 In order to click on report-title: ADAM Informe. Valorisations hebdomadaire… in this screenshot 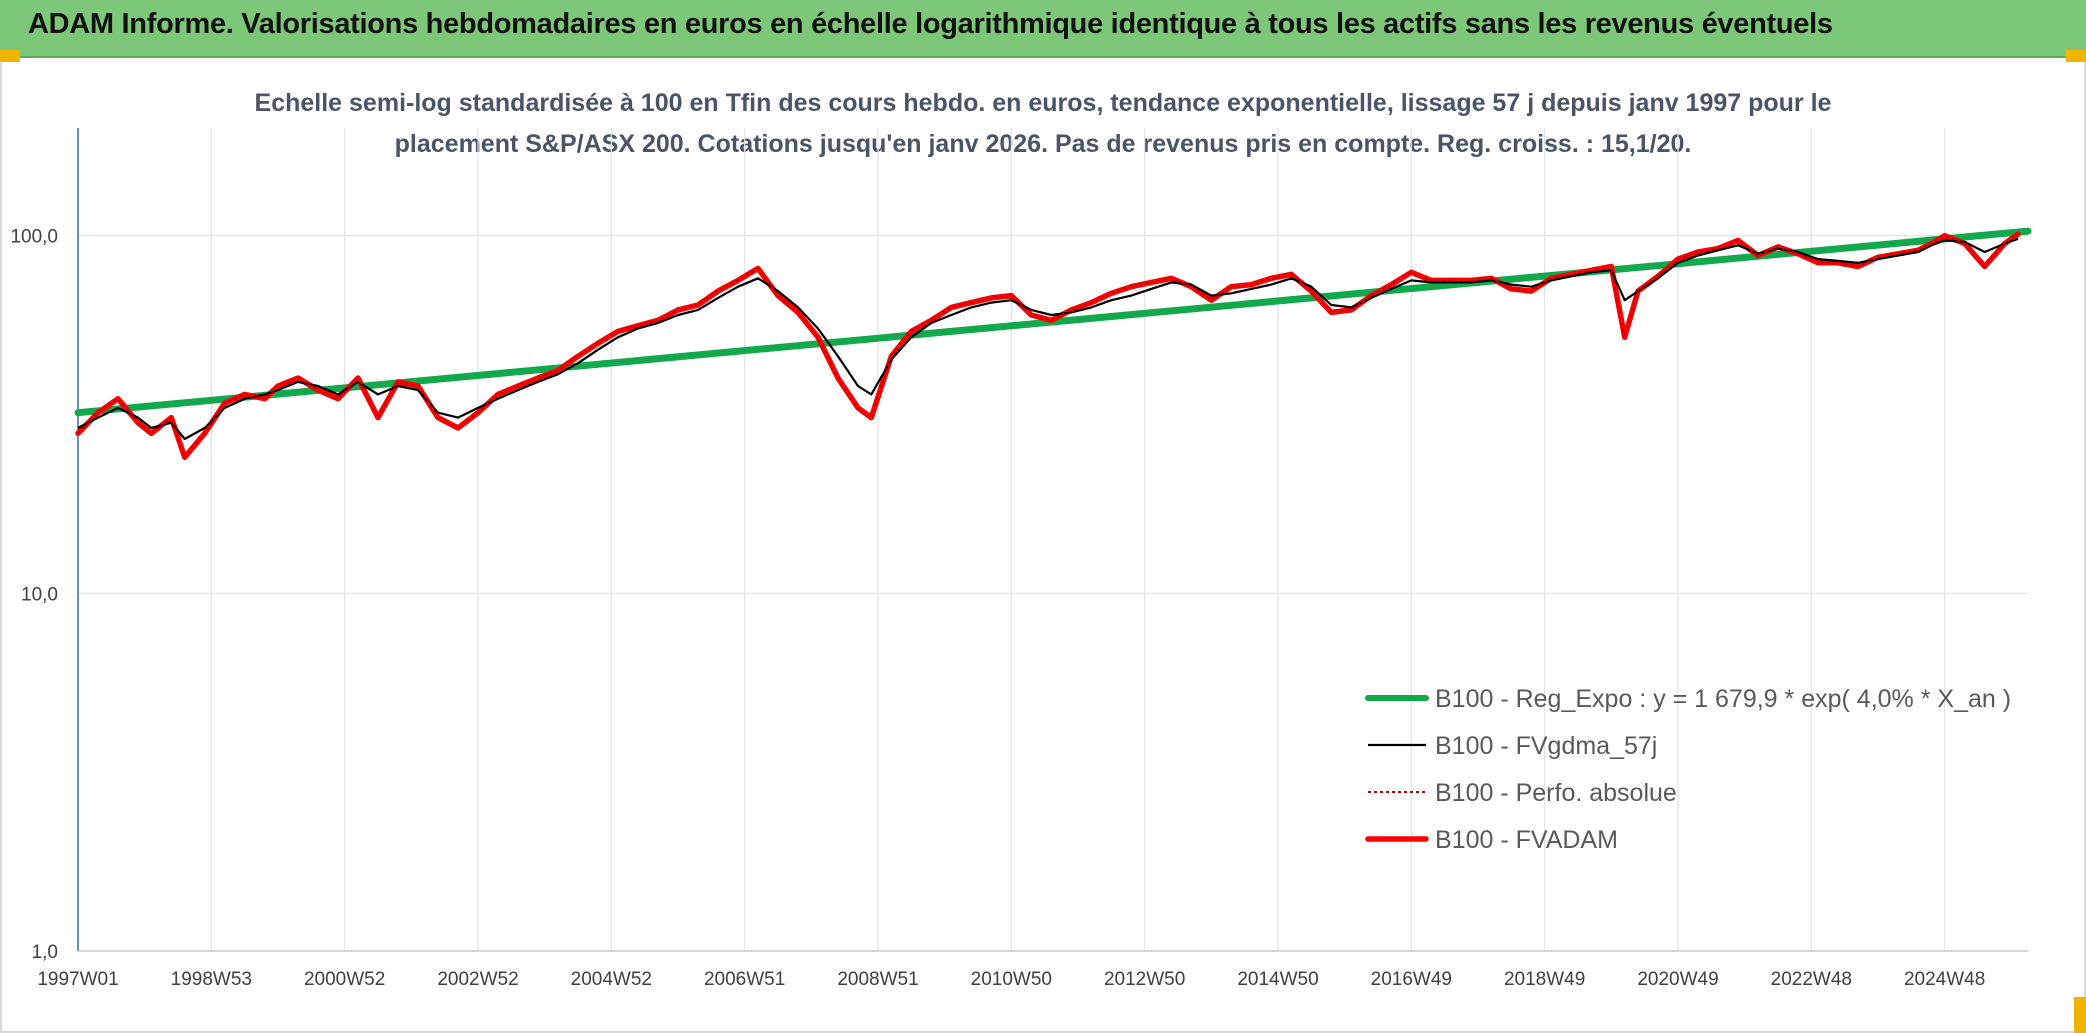, I will do `click(930, 24)`.